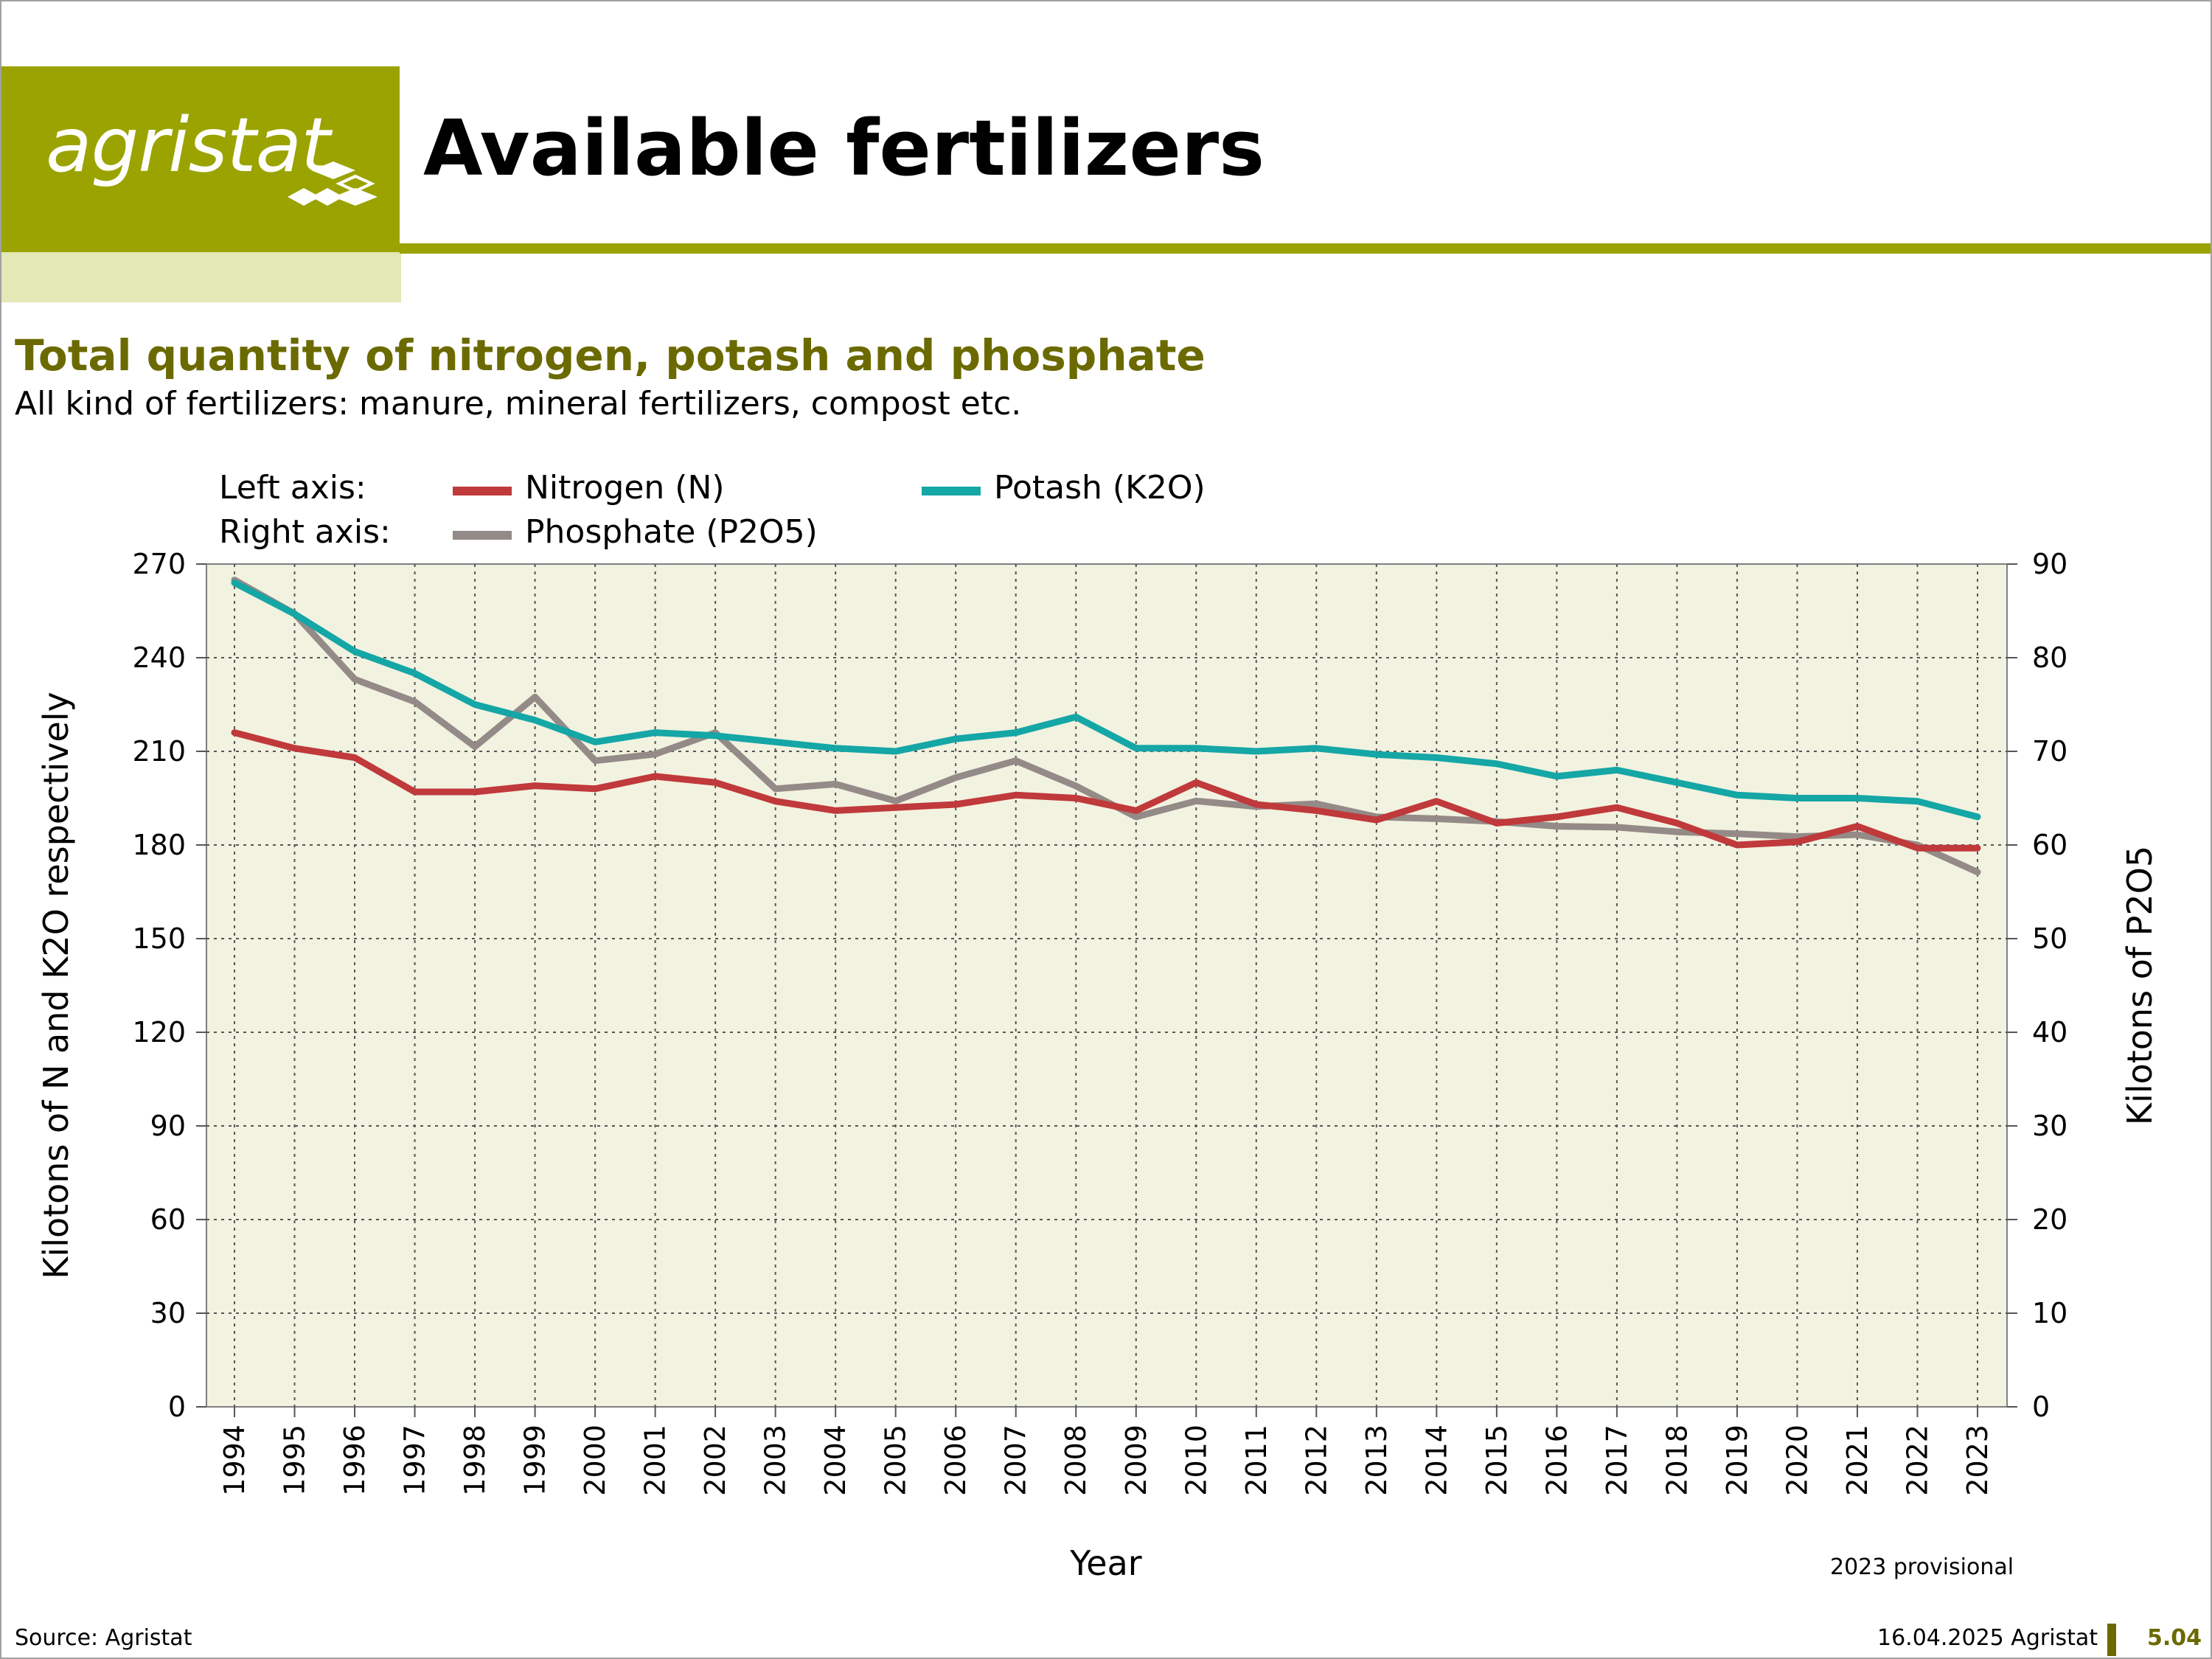  What do you see at coordinates (1106, 790) in the screenshot?
I see `series-line-nitrogen` at bounding box center [1106, 790].